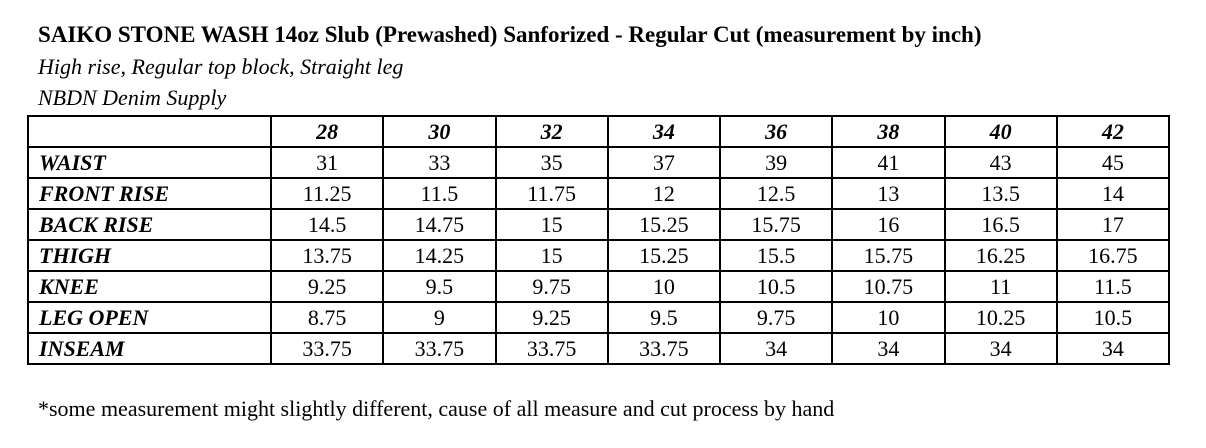  I want to click on table-row: FRONT RISE 11.25 11.5 11.75 12 12.5 13 13.5 14, so click(599, 193).